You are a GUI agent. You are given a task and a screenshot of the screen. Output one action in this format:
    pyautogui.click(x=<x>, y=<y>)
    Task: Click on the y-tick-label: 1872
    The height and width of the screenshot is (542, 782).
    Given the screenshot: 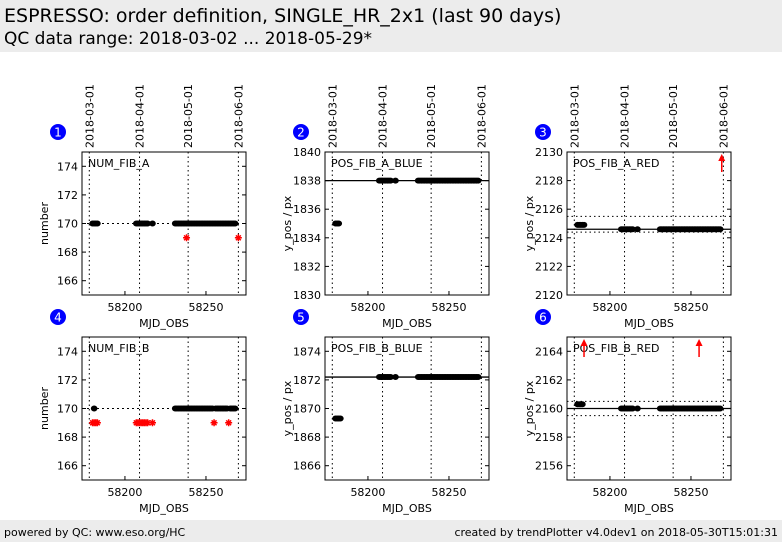 What is the action you would take?
    pyautogui.click(x=307, y=380)
    